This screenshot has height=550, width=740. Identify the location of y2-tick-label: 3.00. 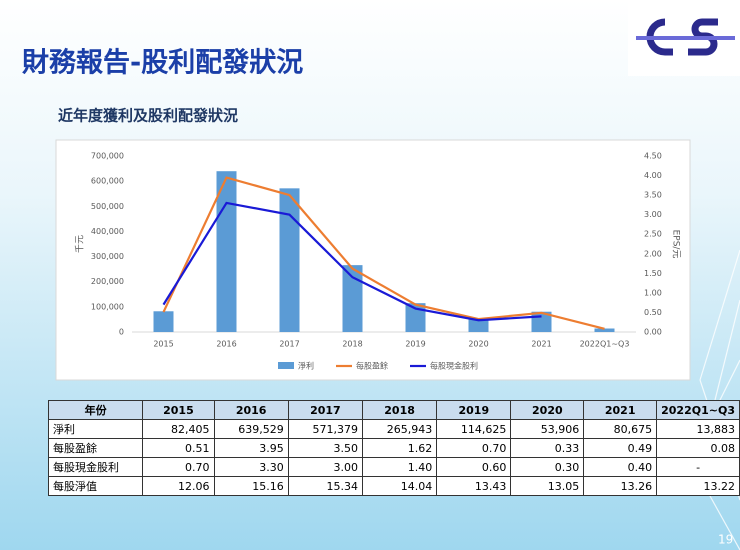
(653, 214).